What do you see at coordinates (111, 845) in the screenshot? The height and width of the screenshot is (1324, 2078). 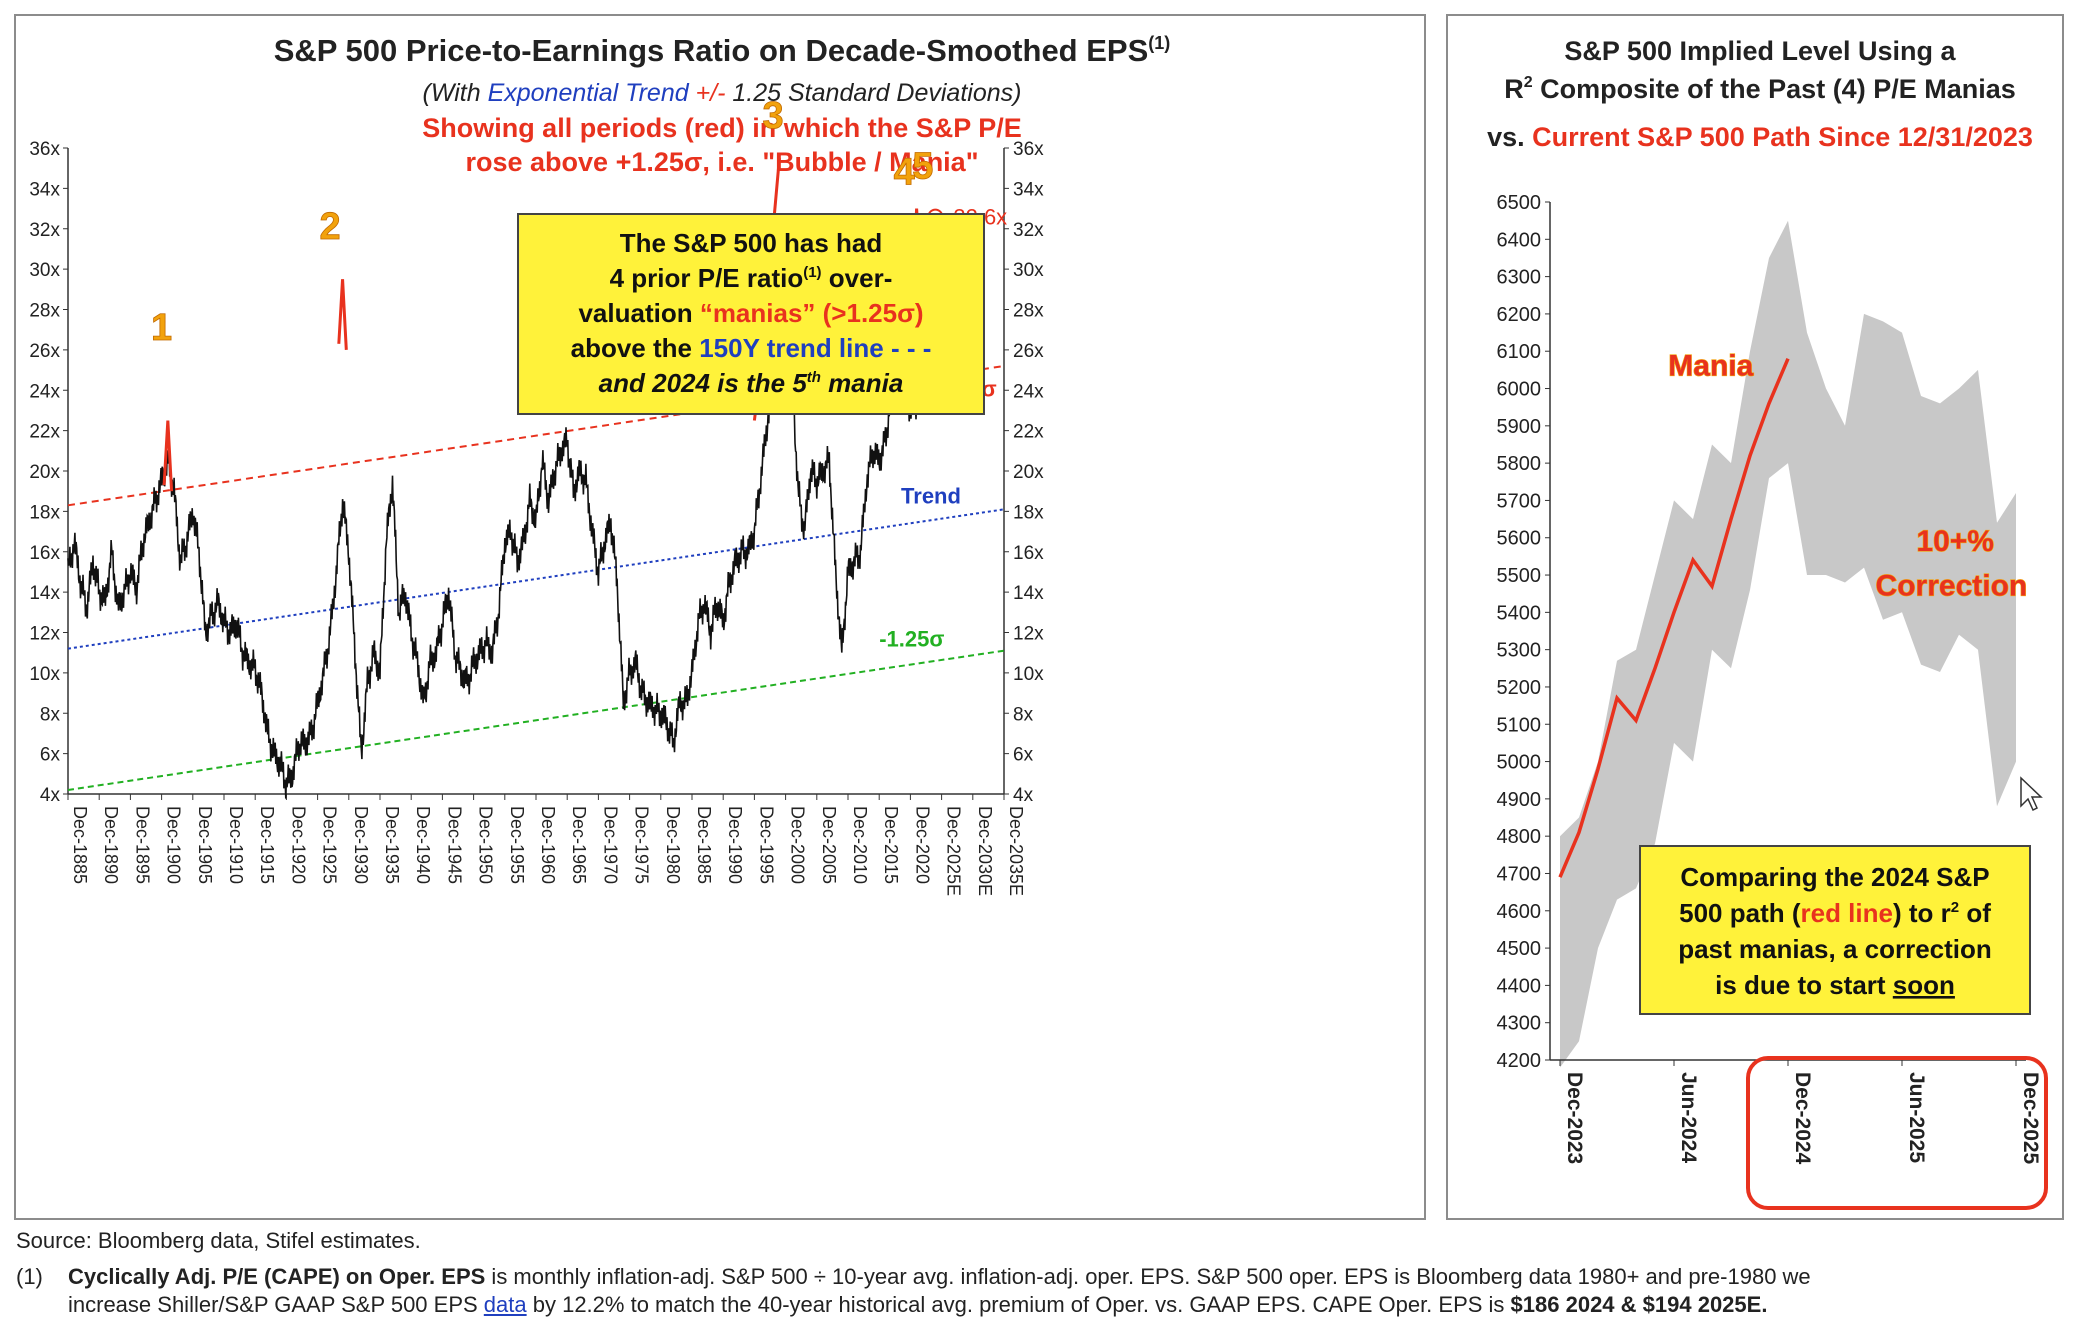 I see `x-tick-label: Dec-1890` at bounding box center [111, 845].